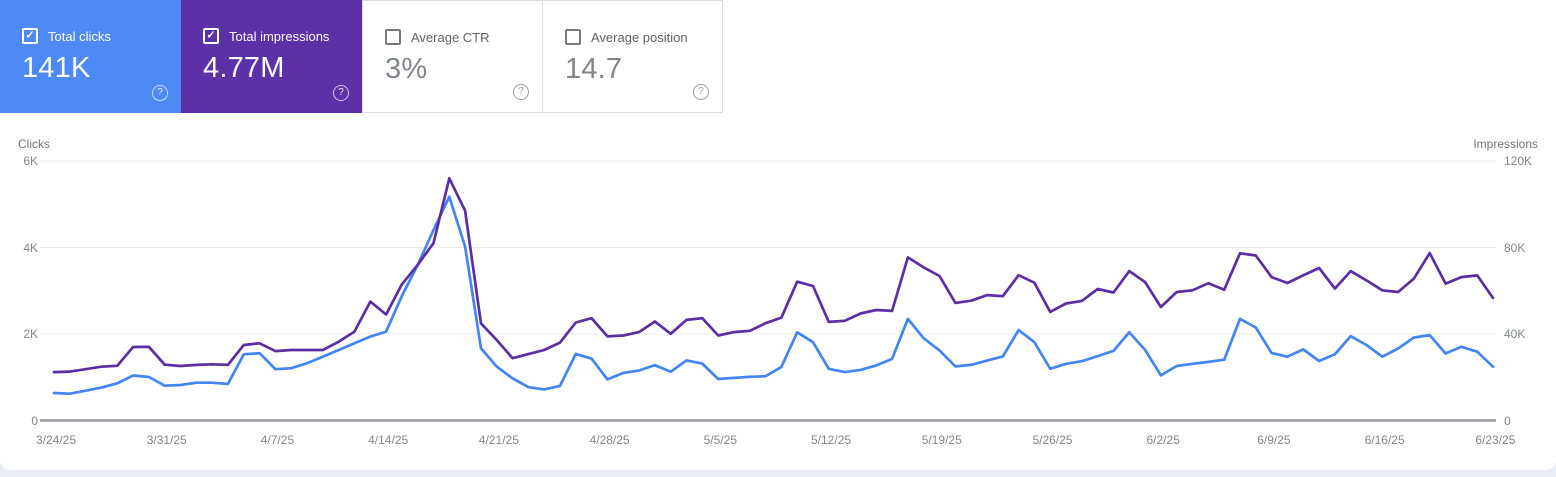 This screenshot has width=1556, height=477. I want to click on x-axis-label: 4/21/25, so click(498, 440).